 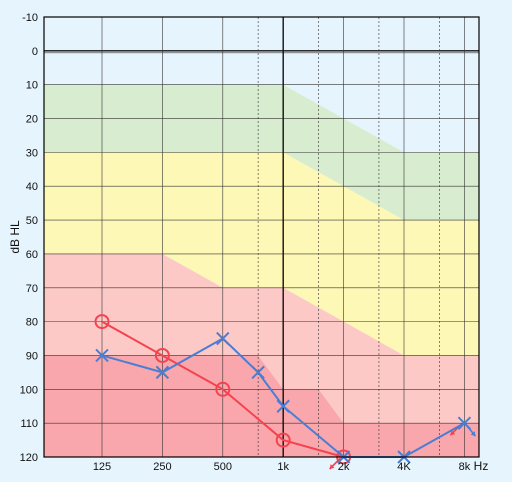 What do you see at coordinates (32, 120) in the screenshot?
I see `y-tick-label: 20` at bounding box center [32, 120].